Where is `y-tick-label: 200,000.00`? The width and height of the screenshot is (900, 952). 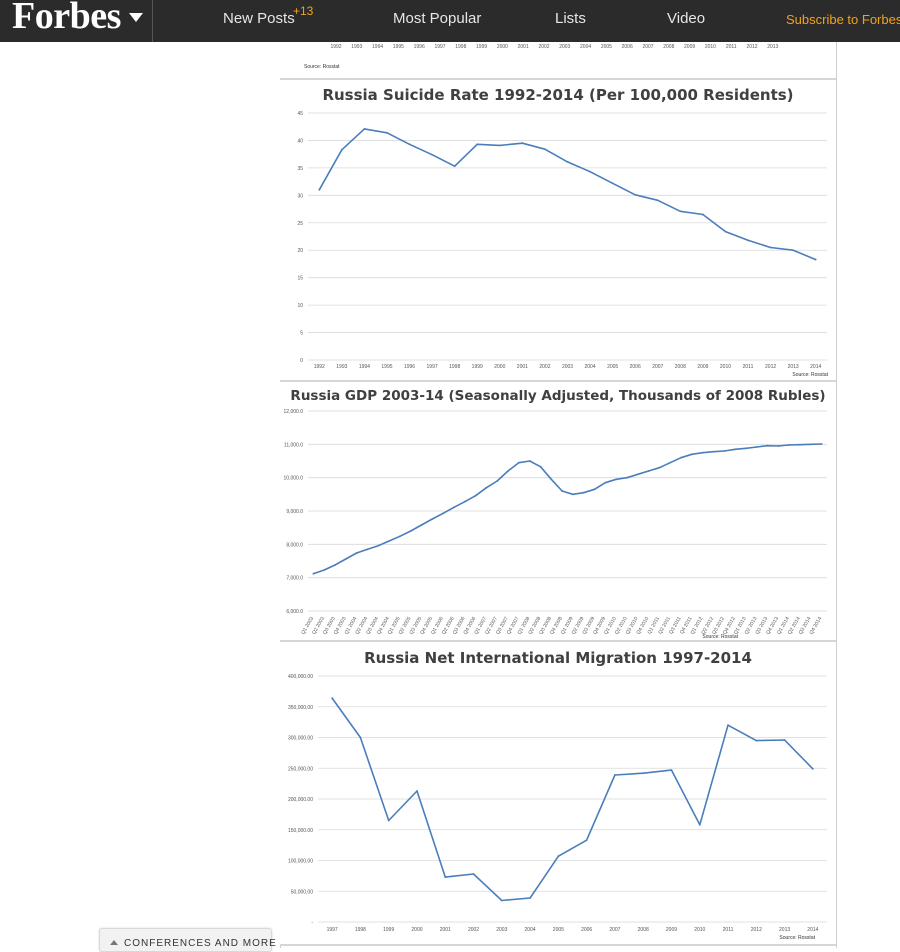 y-tick-label: 200,000.00 is located at coordinates (300, 800).